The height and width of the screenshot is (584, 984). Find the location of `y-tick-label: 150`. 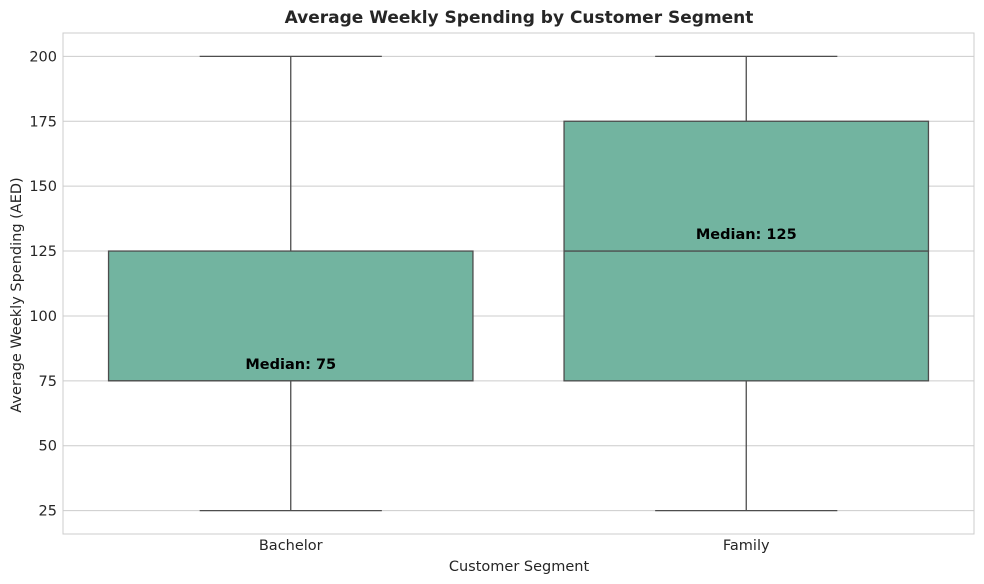

y-tick-label: 150 is located at coordinates (43, 187).